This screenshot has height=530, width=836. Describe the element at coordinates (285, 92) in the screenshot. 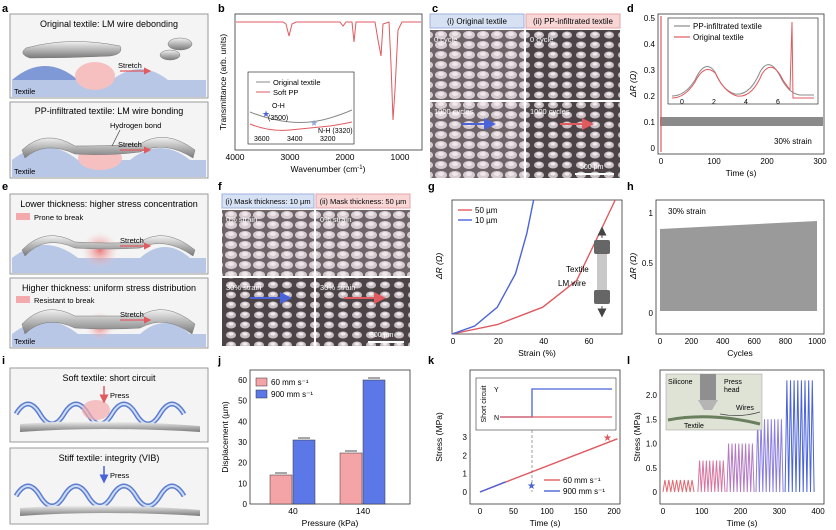

I see `panel-b-legend-1: Soft PP` at that location.